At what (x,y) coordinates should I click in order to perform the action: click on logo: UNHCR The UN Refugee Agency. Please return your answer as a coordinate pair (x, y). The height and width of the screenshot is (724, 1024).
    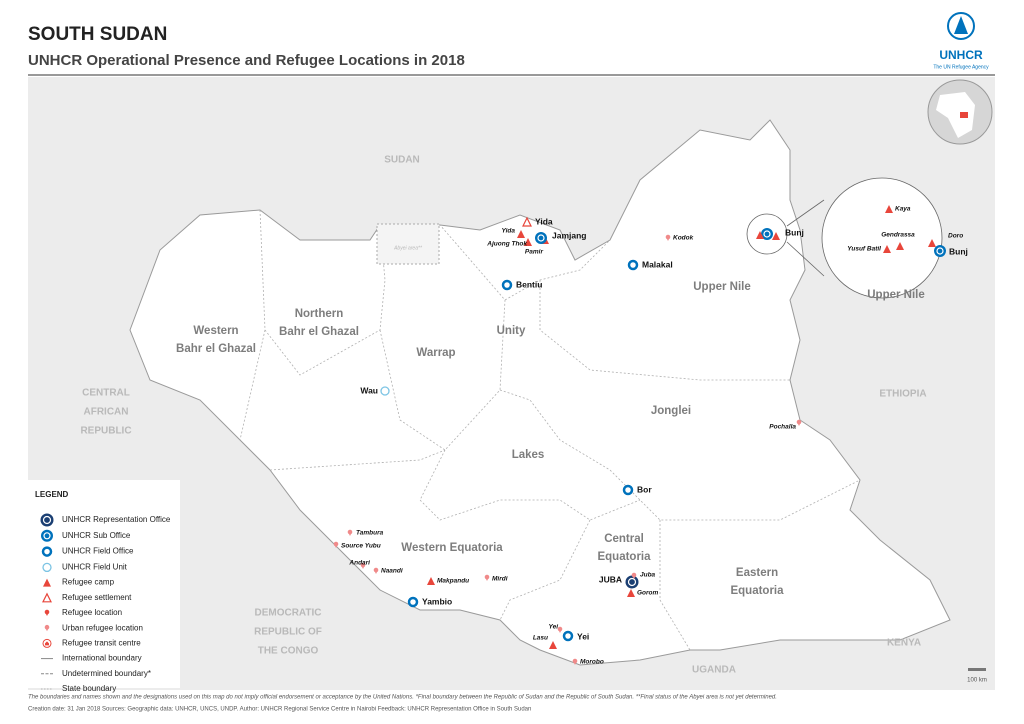
    Looking at the image, I should click on (961, 41).